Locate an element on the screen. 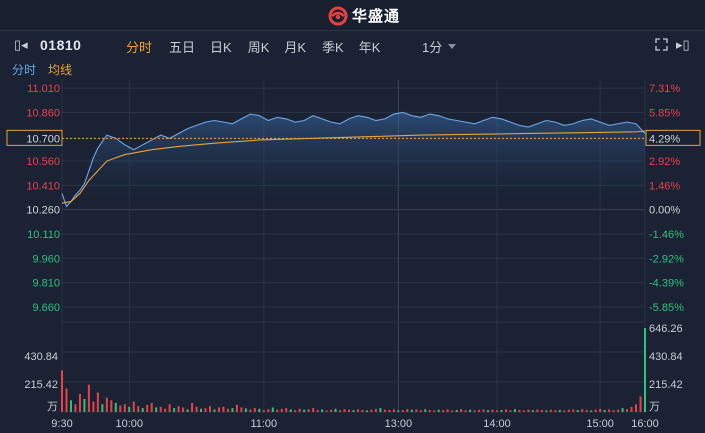  tab-intraday: 分时 is located at coordinates (139, 47).